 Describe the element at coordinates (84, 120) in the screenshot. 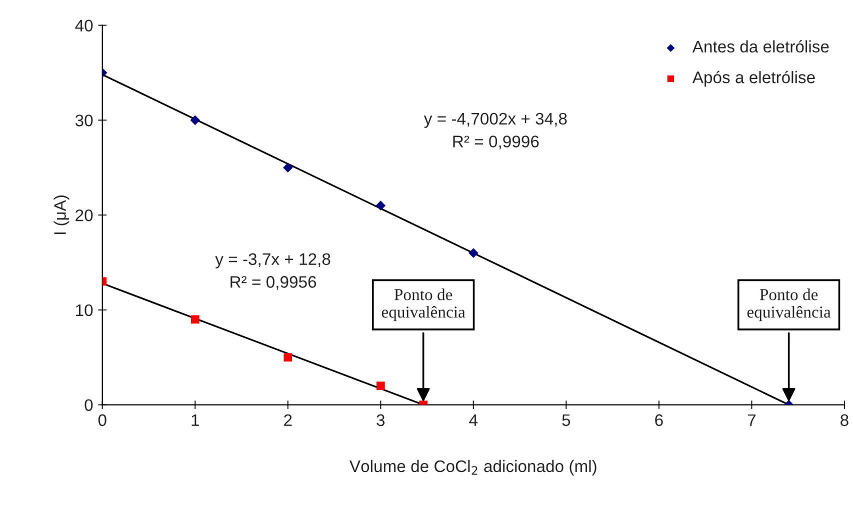

I see `y-tick-label: 30` at that location.